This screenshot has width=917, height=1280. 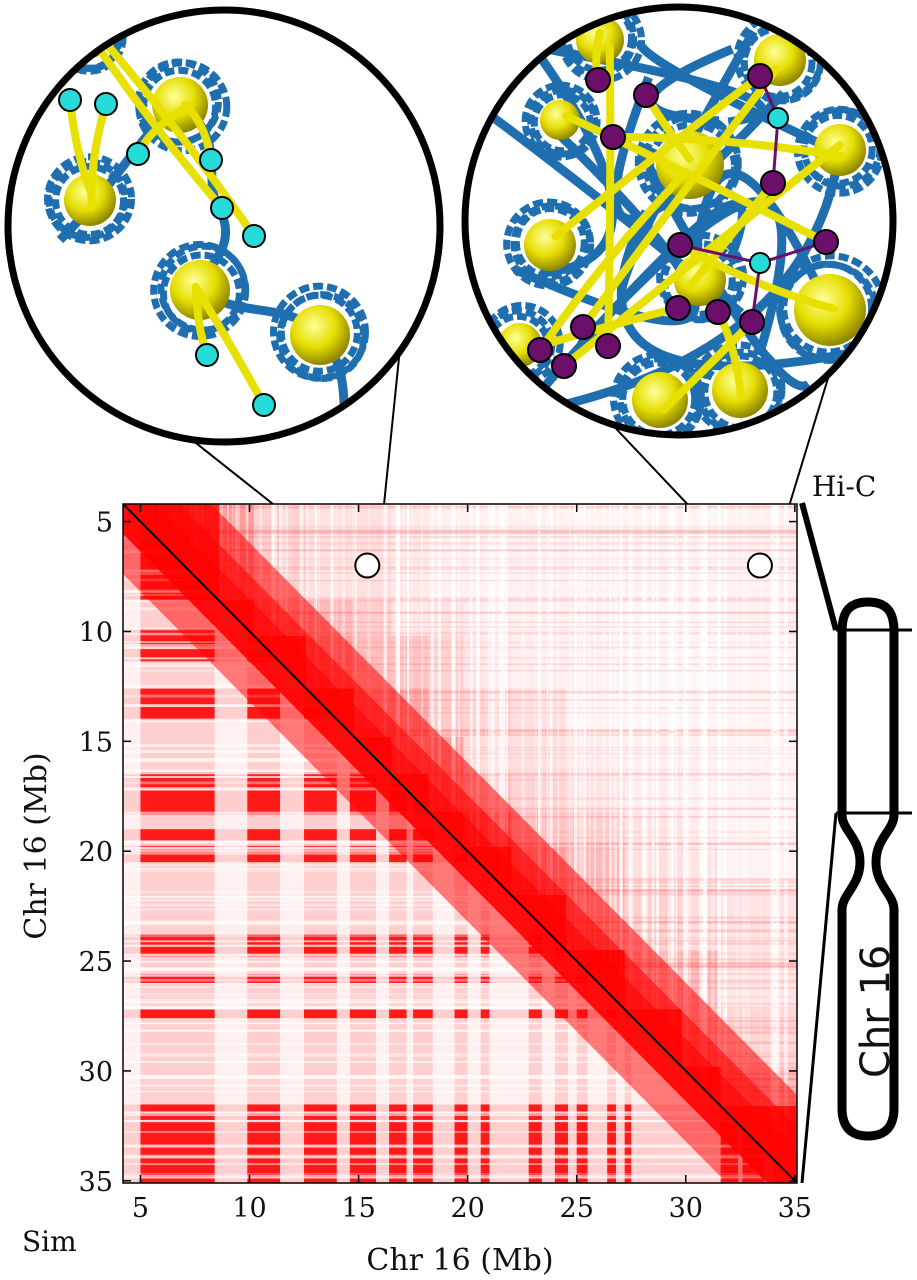 What do you see at coordinates (330, 552) in the screenshot?
I see `hic-block` at bounding box center [330, 552].